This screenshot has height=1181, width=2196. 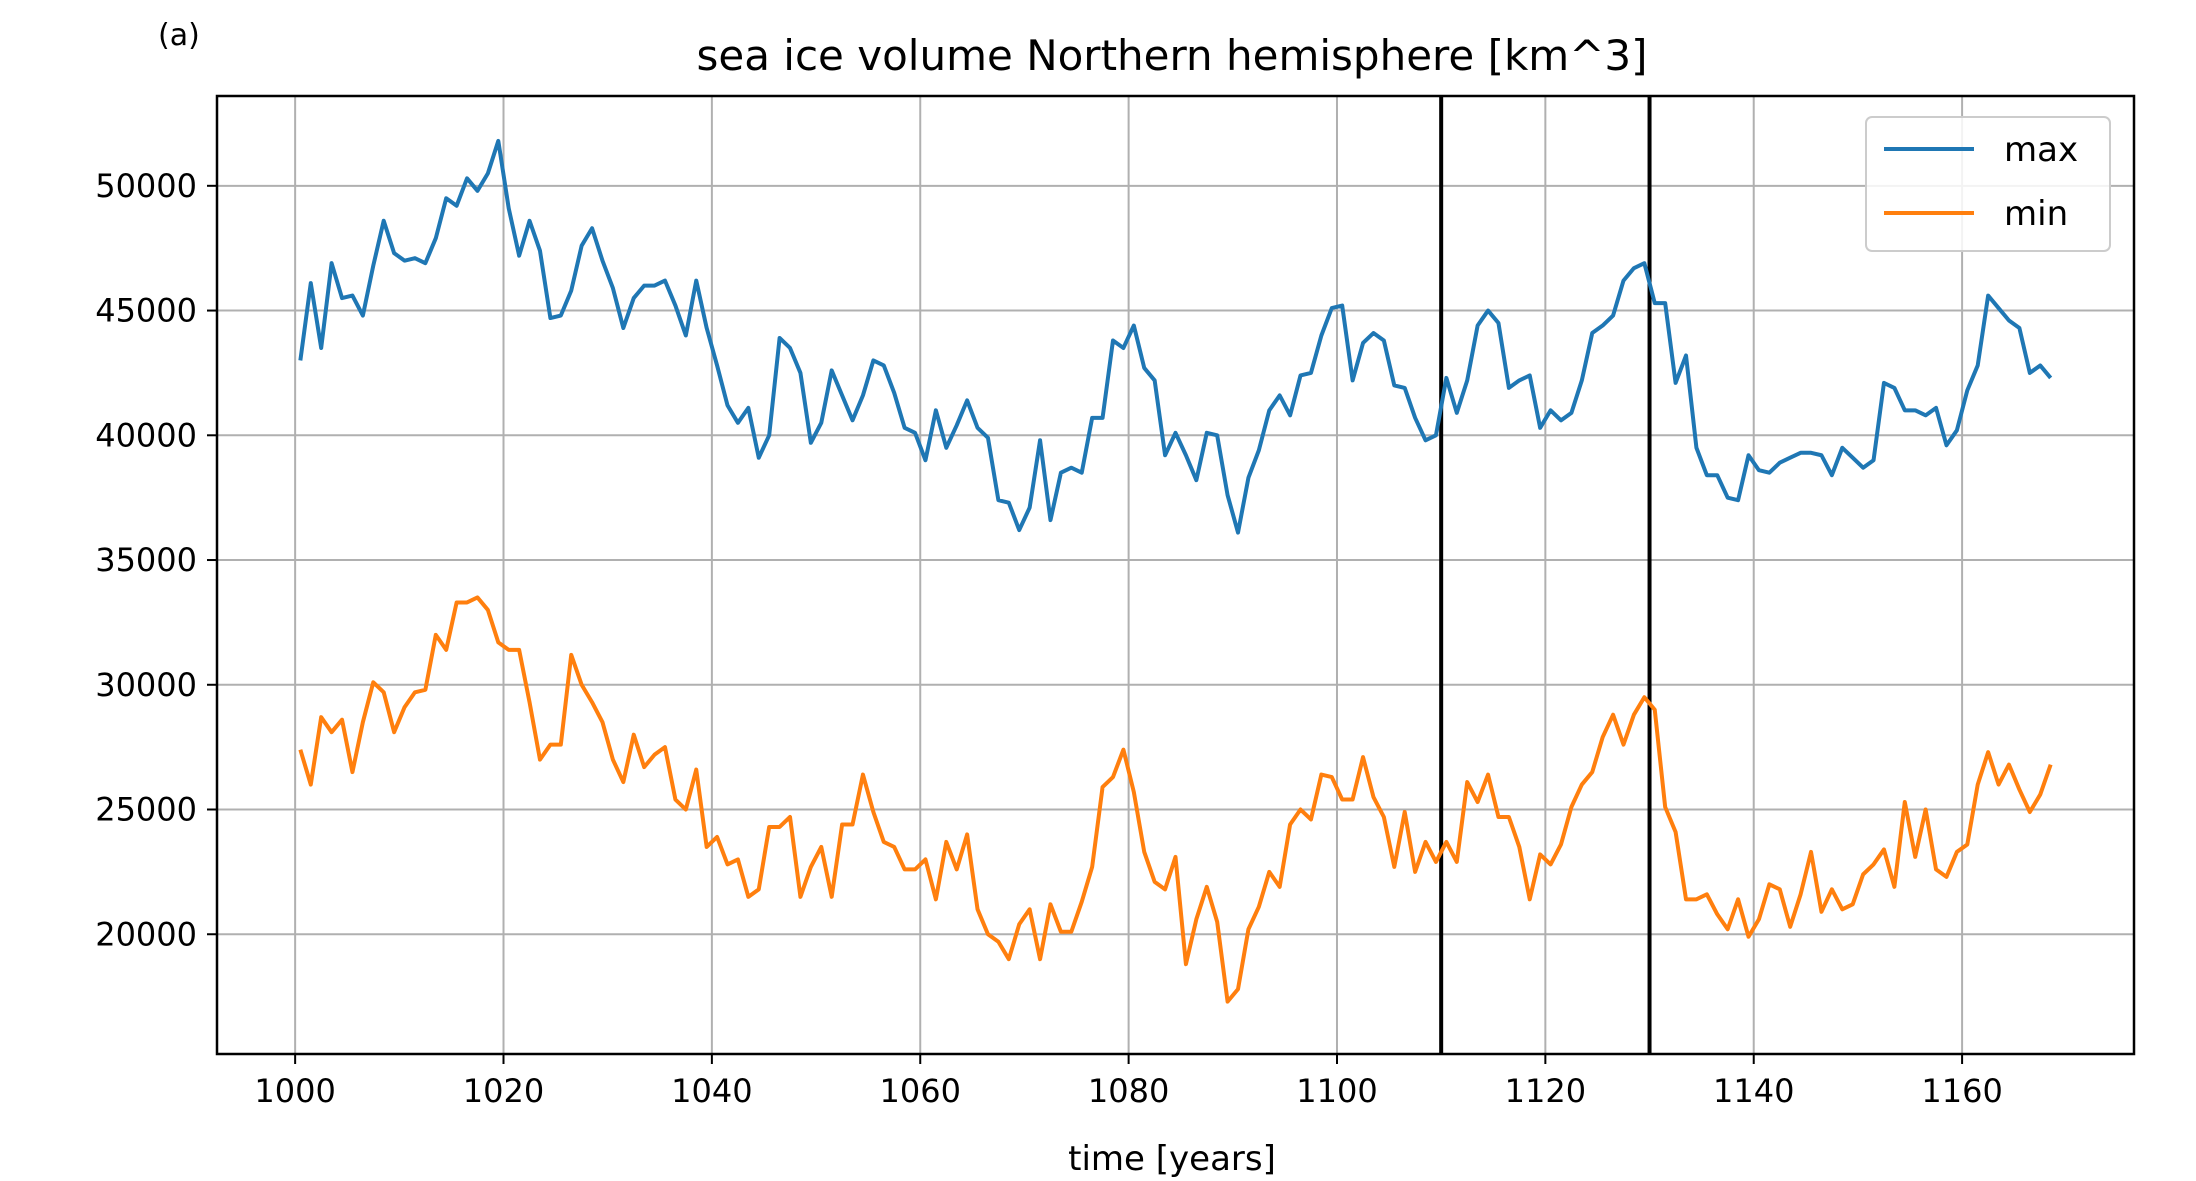 I want to click on y-tick-label: 50000, so click(x=146, y=186).